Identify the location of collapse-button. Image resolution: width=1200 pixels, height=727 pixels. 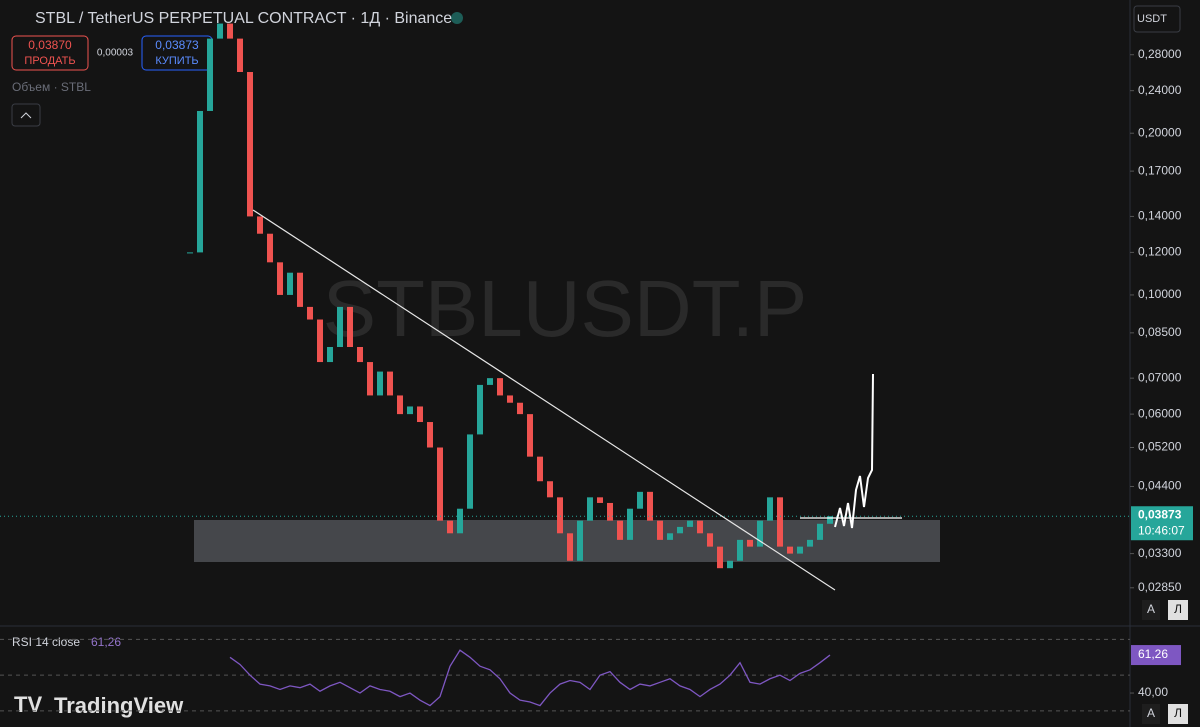
(26, 115).